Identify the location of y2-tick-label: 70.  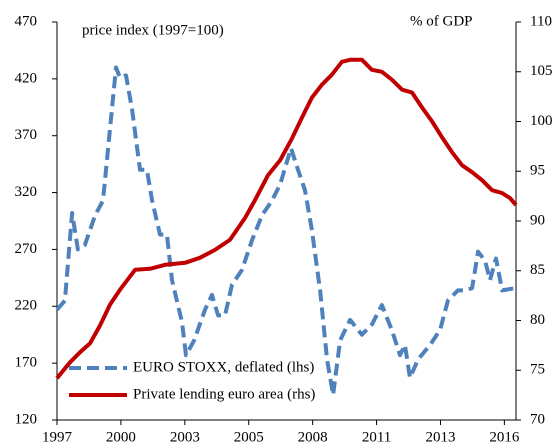
(537, 419).